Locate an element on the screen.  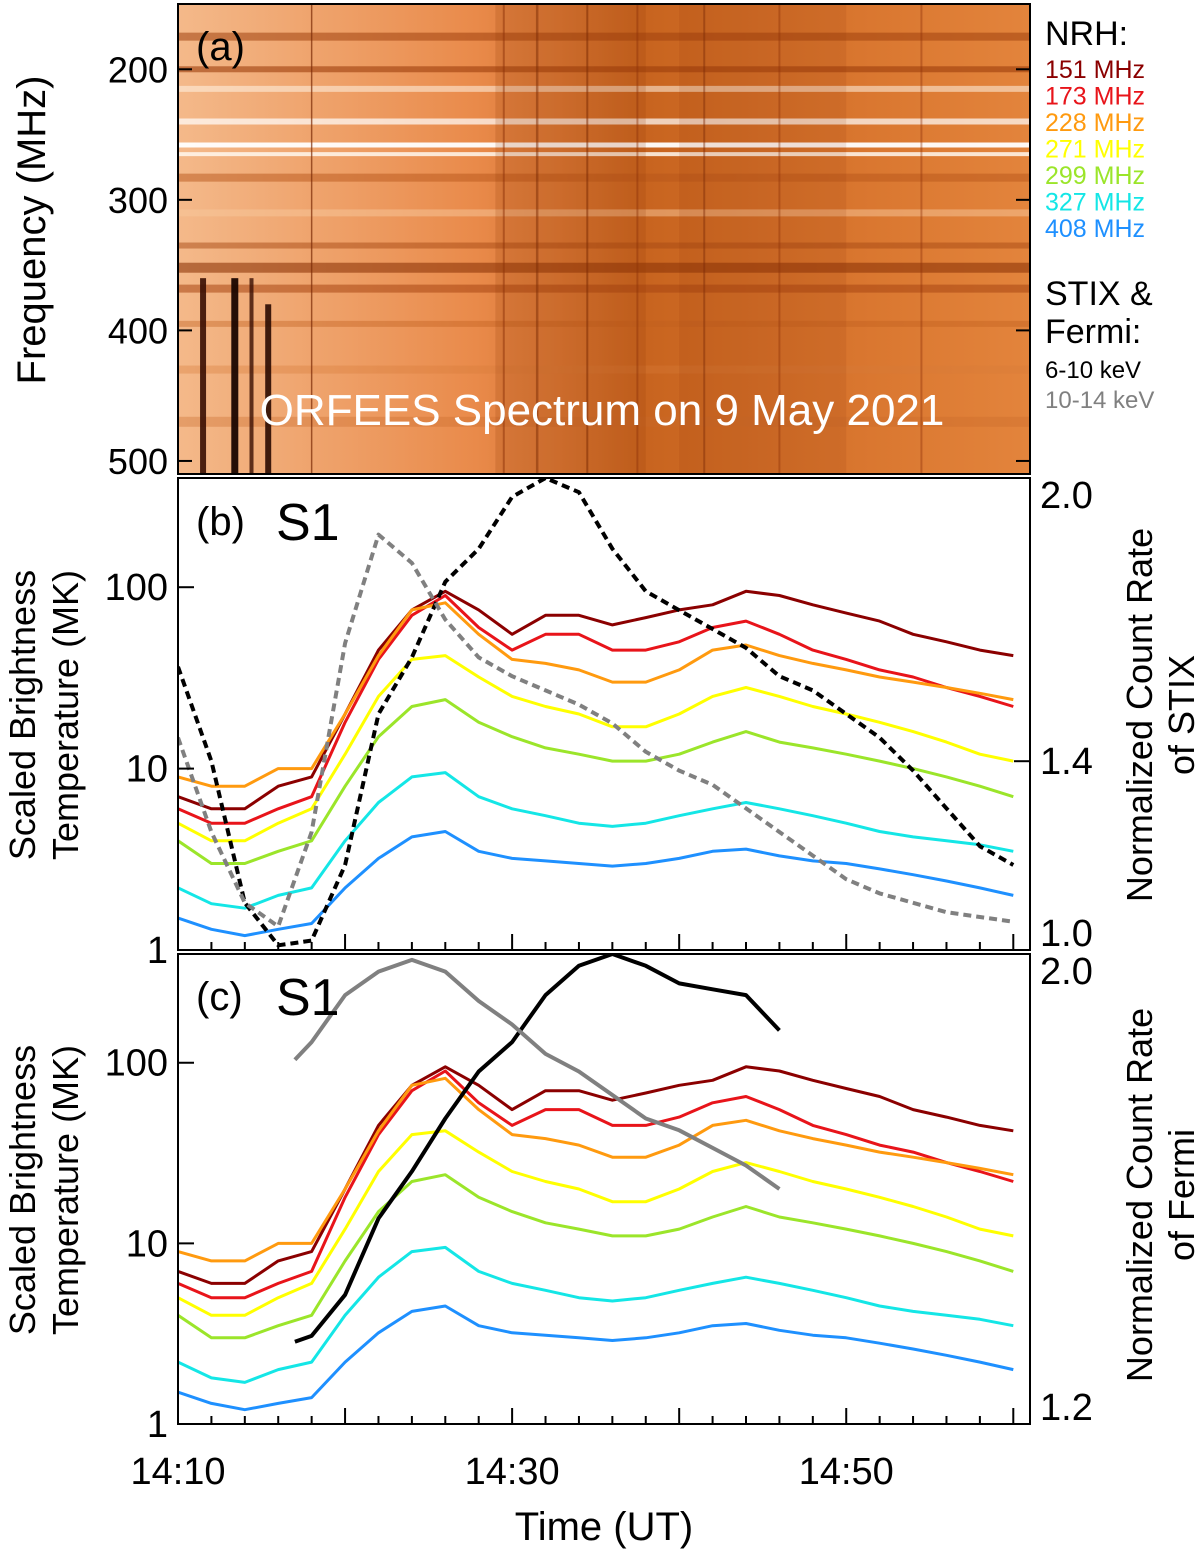
spectrum-y-tick-label: 200 is located at coordinates (138, 69).